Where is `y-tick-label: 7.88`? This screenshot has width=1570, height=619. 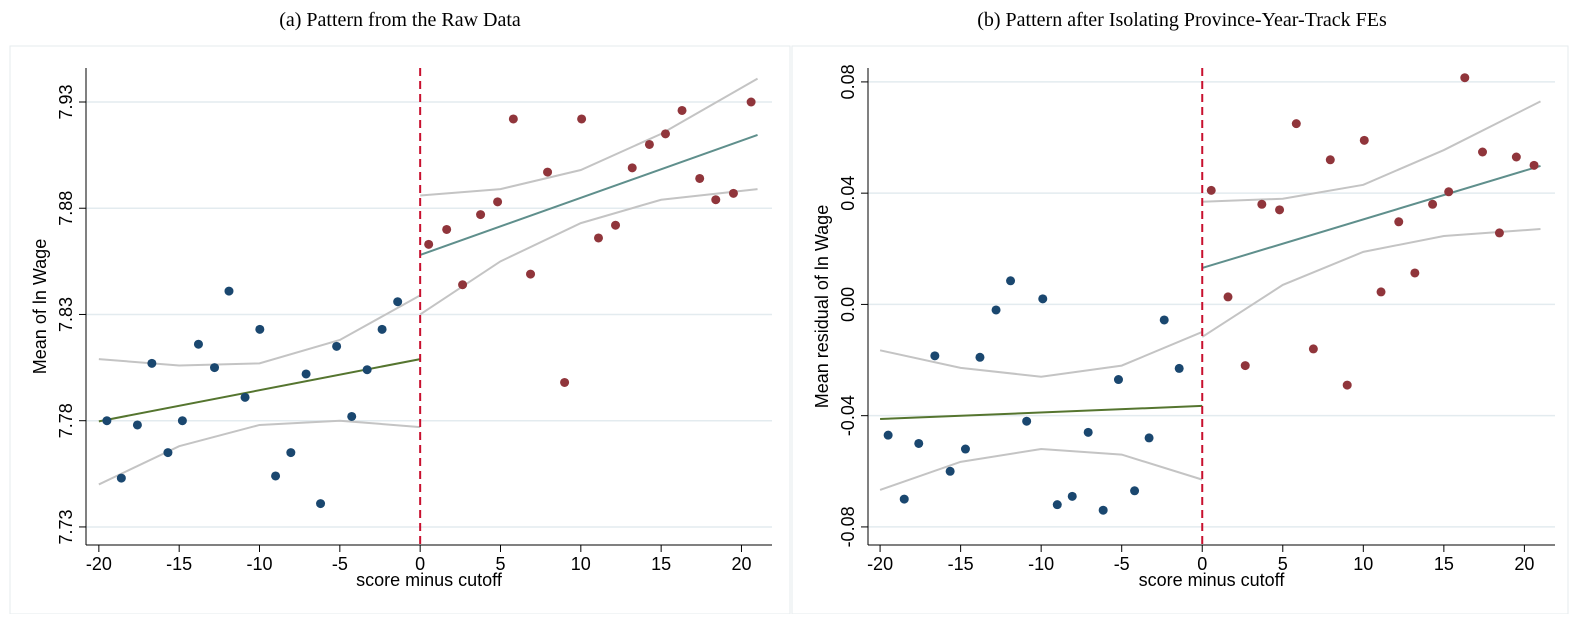 y-tick-label: 7.88 is located at coordinates (66, 208).